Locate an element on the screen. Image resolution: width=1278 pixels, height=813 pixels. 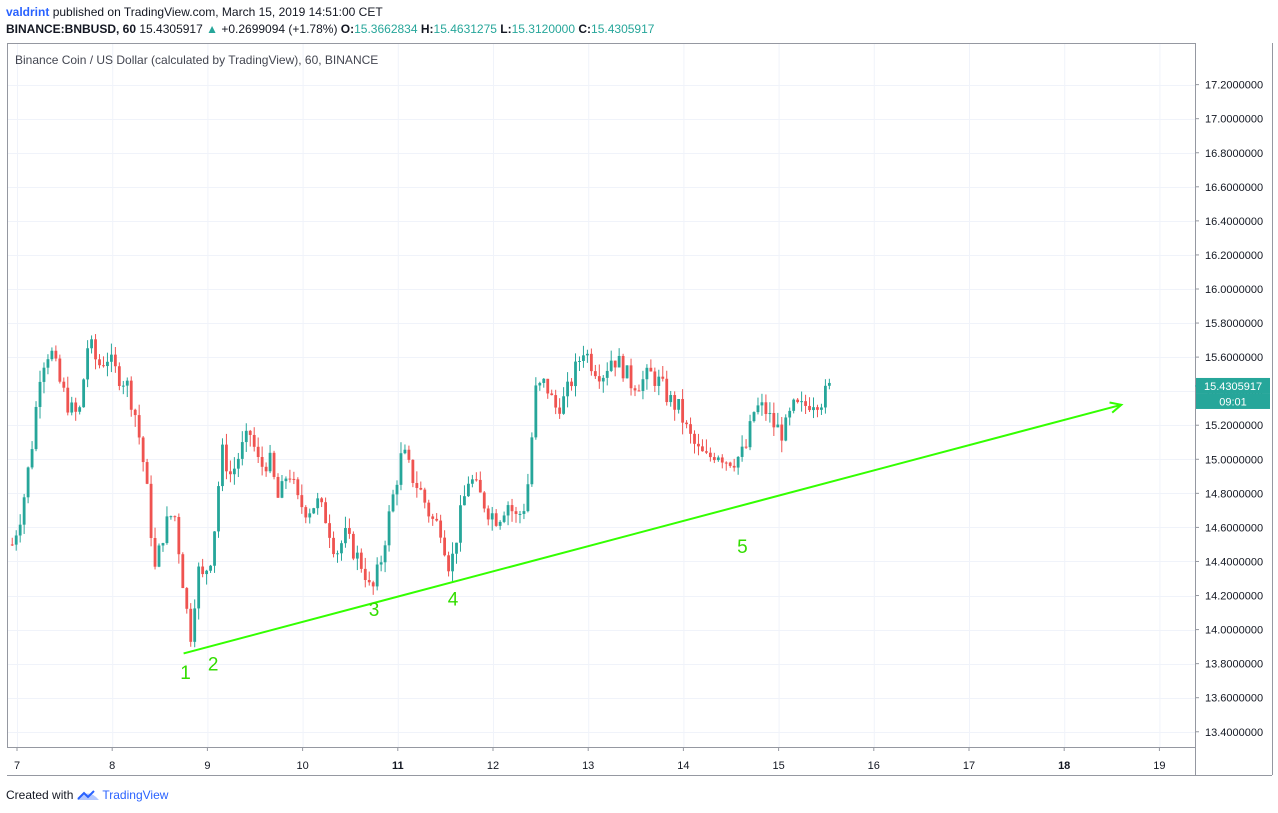
tradingview-brand: TradingView is located at coordinates (135, 795).